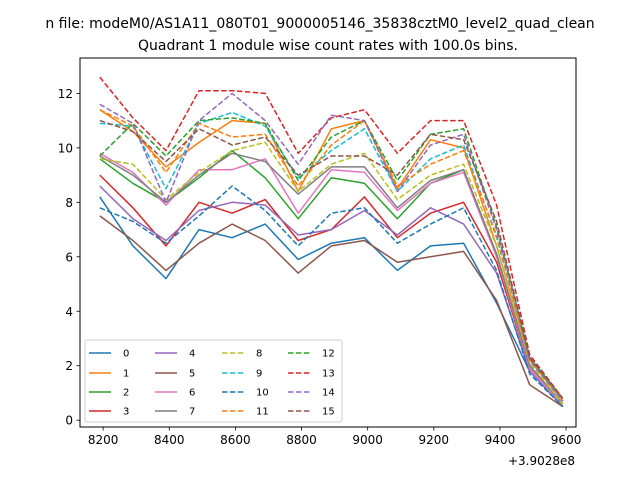 Image resolution: width=640 pixels, height=480 pixels. Describe the element at coordinates (192, 374) in the screenshot. I see `legend-label-5: 5` at that location.